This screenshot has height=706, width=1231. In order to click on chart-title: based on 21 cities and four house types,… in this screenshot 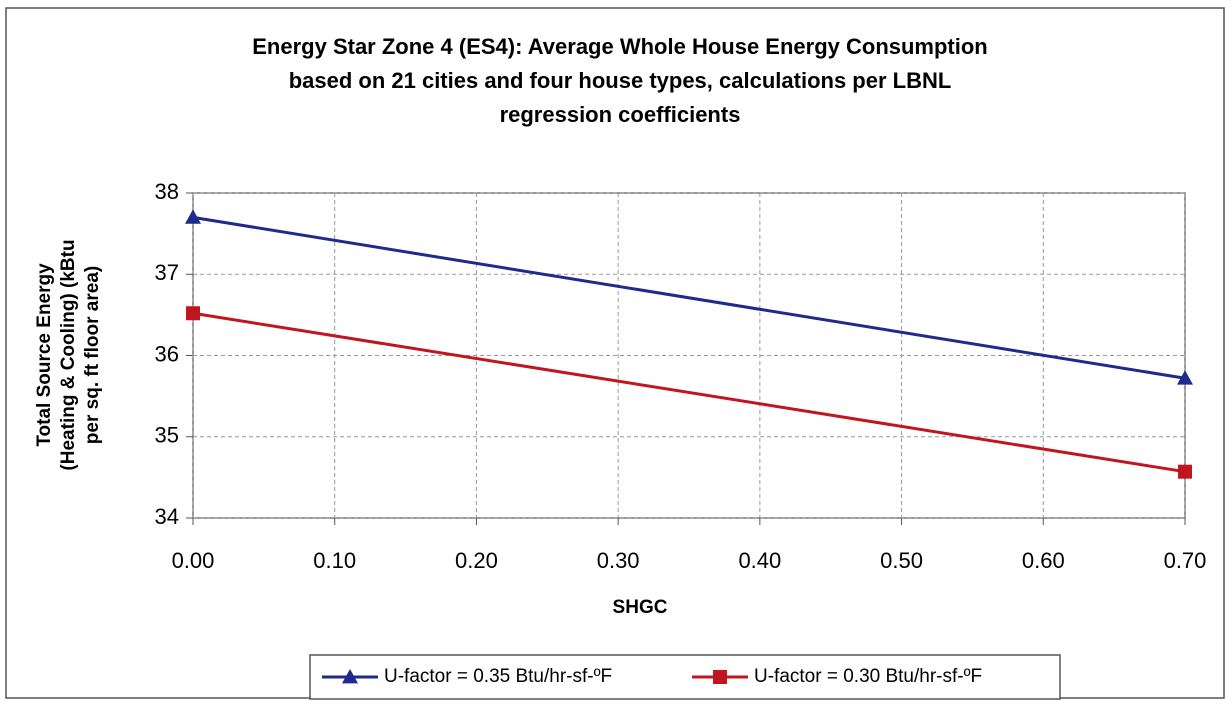, I will do `click(620, 80)`.